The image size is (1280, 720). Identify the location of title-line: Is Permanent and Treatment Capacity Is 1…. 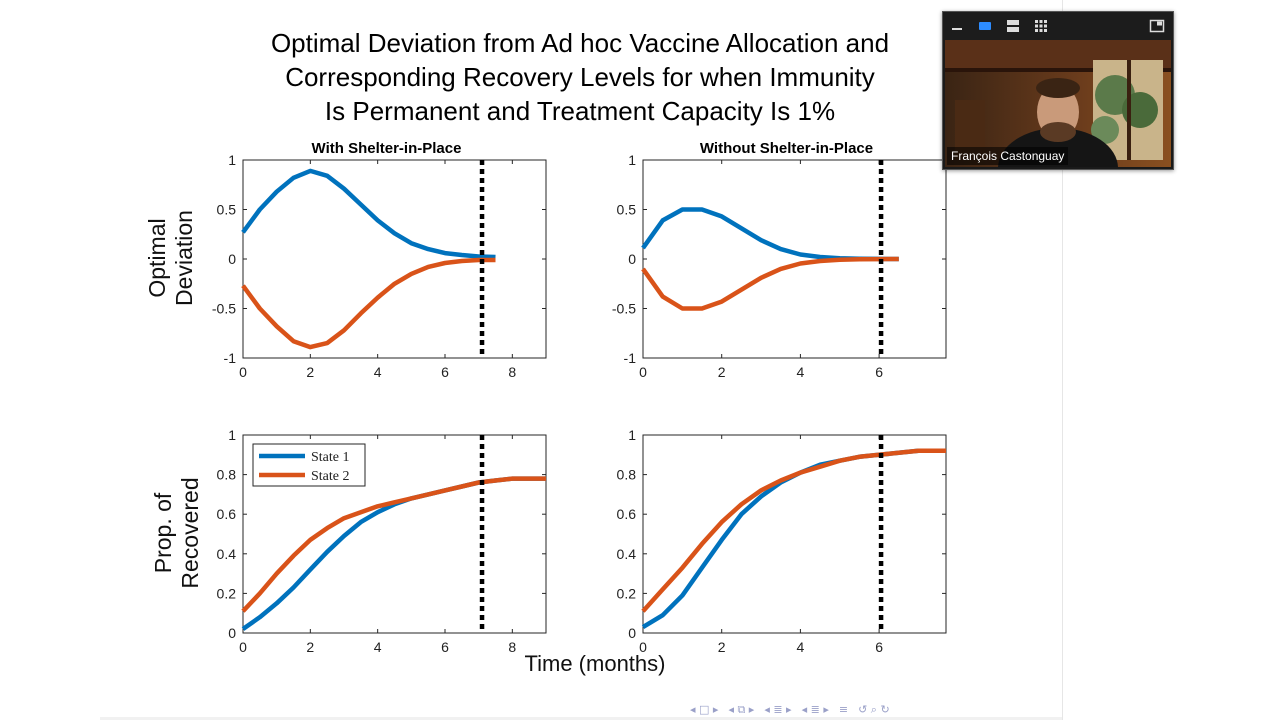
(580, 111).